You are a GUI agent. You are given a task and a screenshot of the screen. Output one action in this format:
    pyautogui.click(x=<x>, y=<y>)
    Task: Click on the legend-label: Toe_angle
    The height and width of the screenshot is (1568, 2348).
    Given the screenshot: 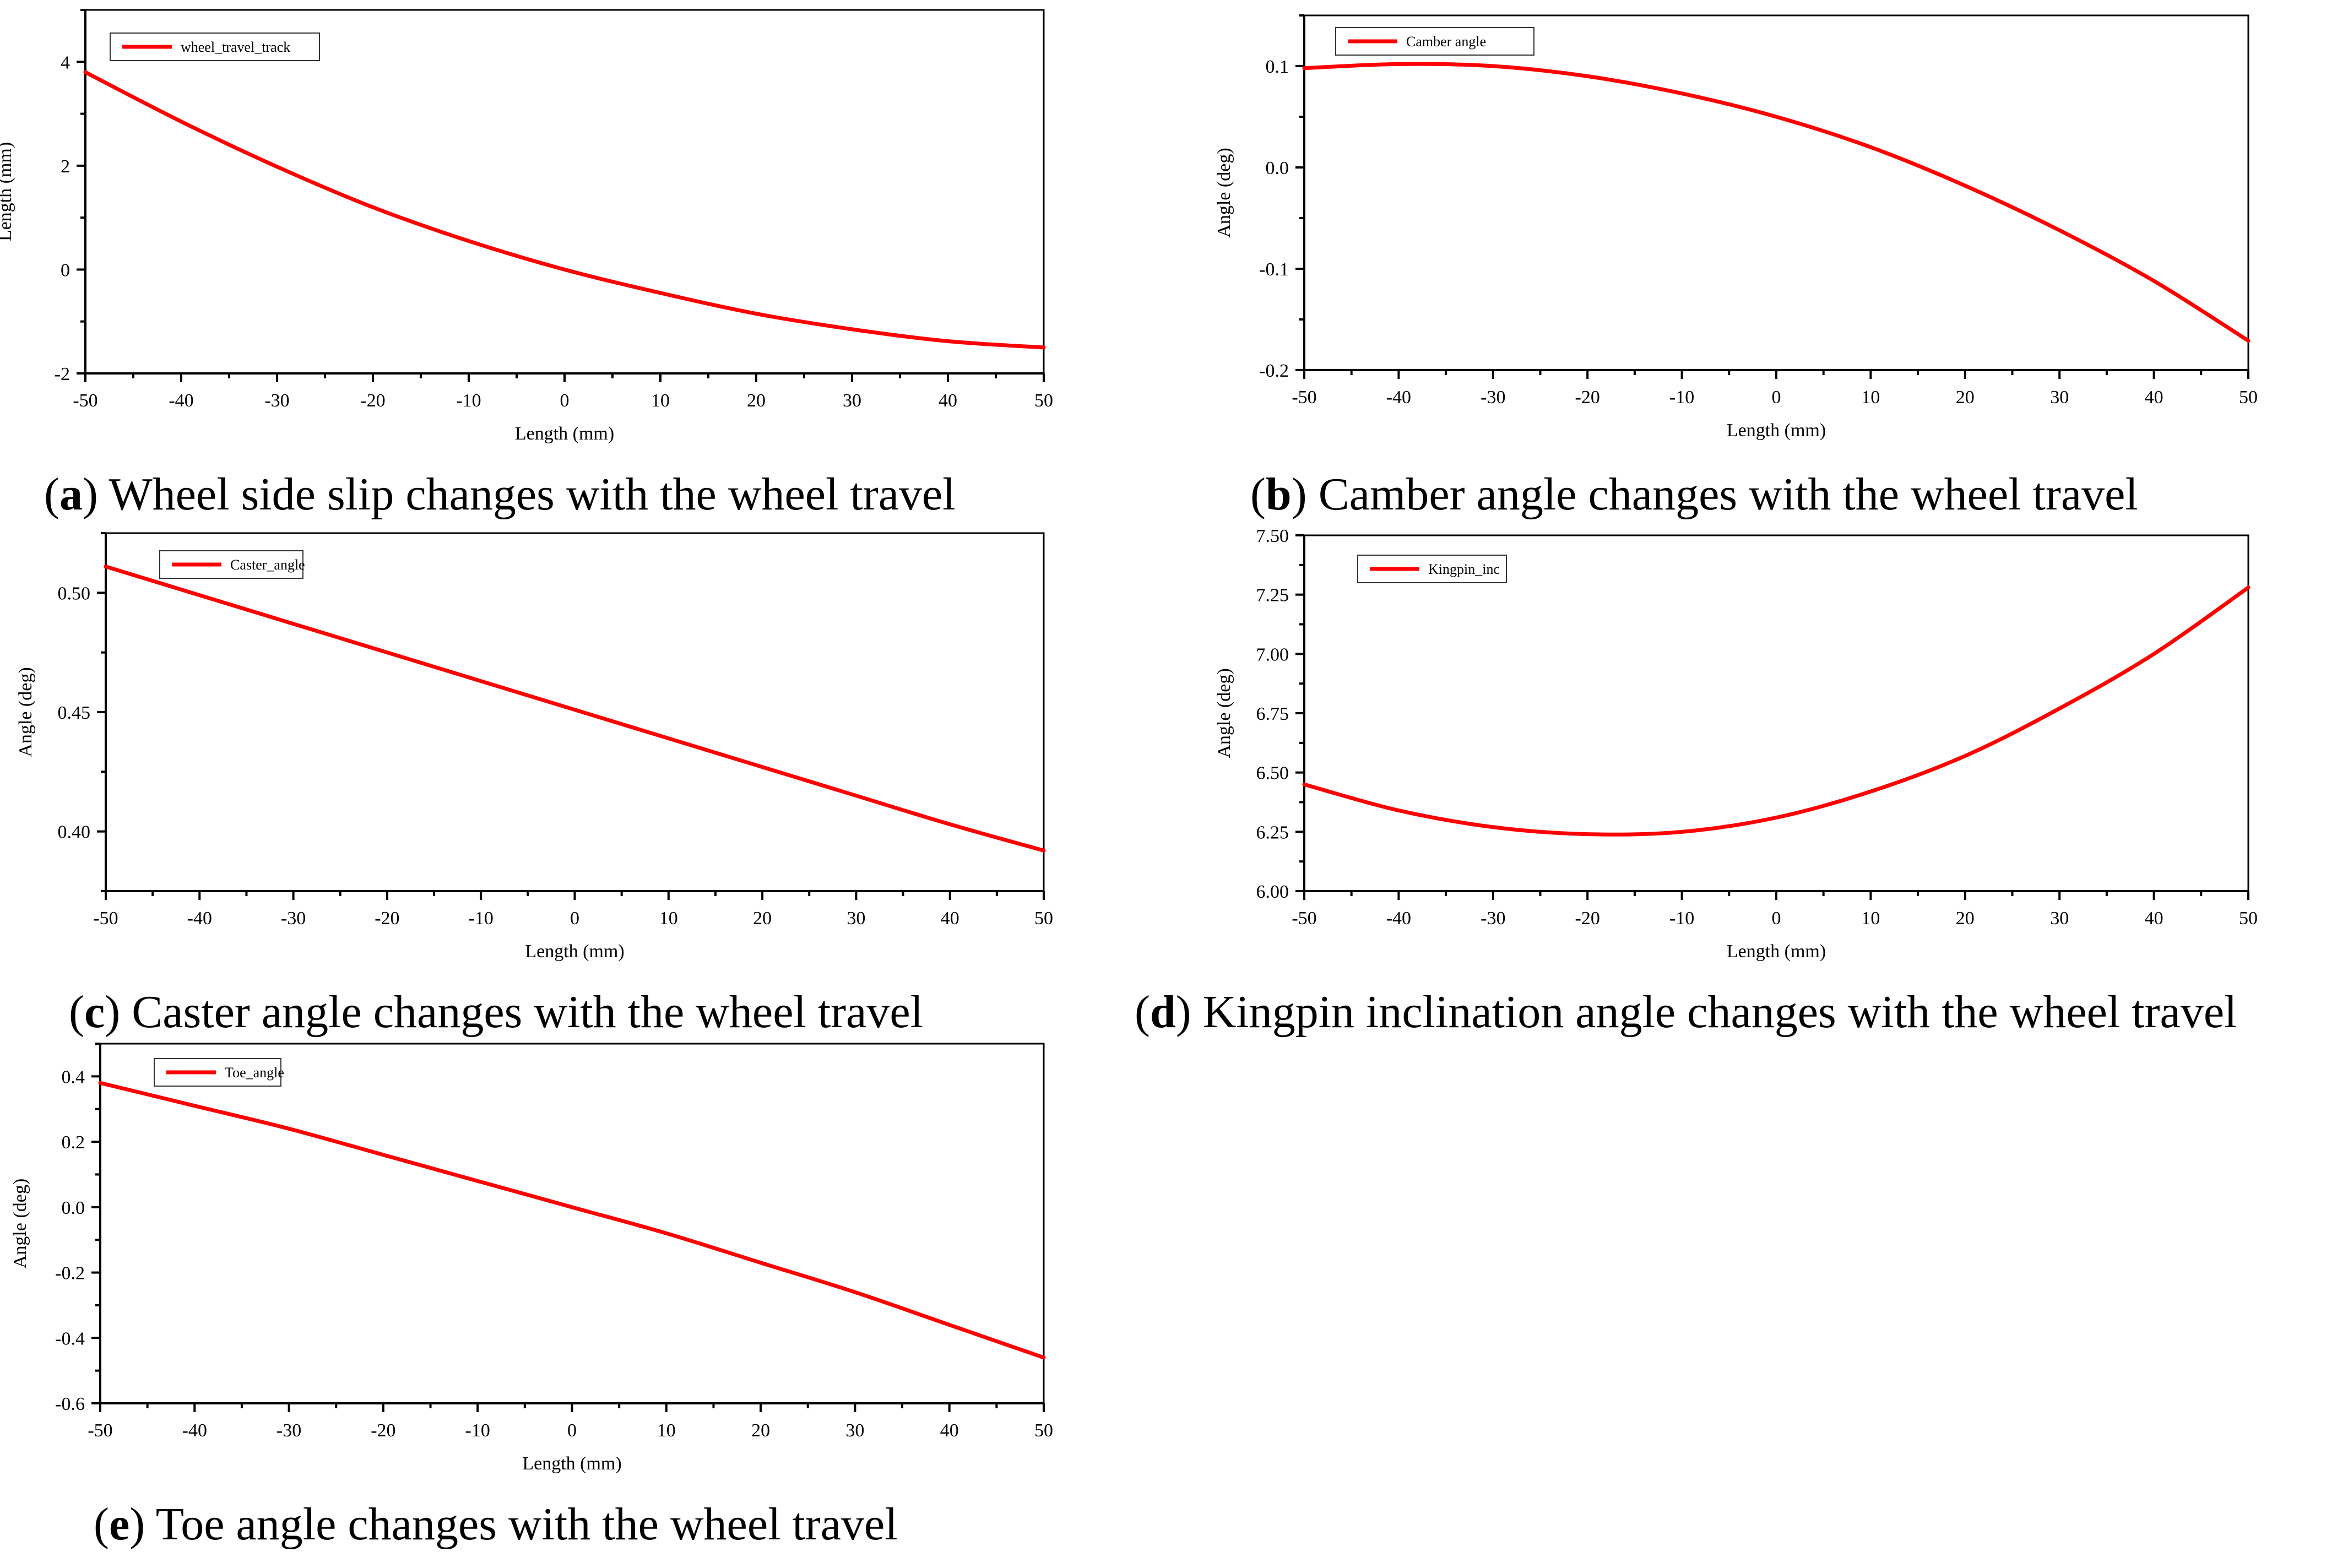 What is the action you would take?
    pyautogui.click(x=255, y=1073)
    